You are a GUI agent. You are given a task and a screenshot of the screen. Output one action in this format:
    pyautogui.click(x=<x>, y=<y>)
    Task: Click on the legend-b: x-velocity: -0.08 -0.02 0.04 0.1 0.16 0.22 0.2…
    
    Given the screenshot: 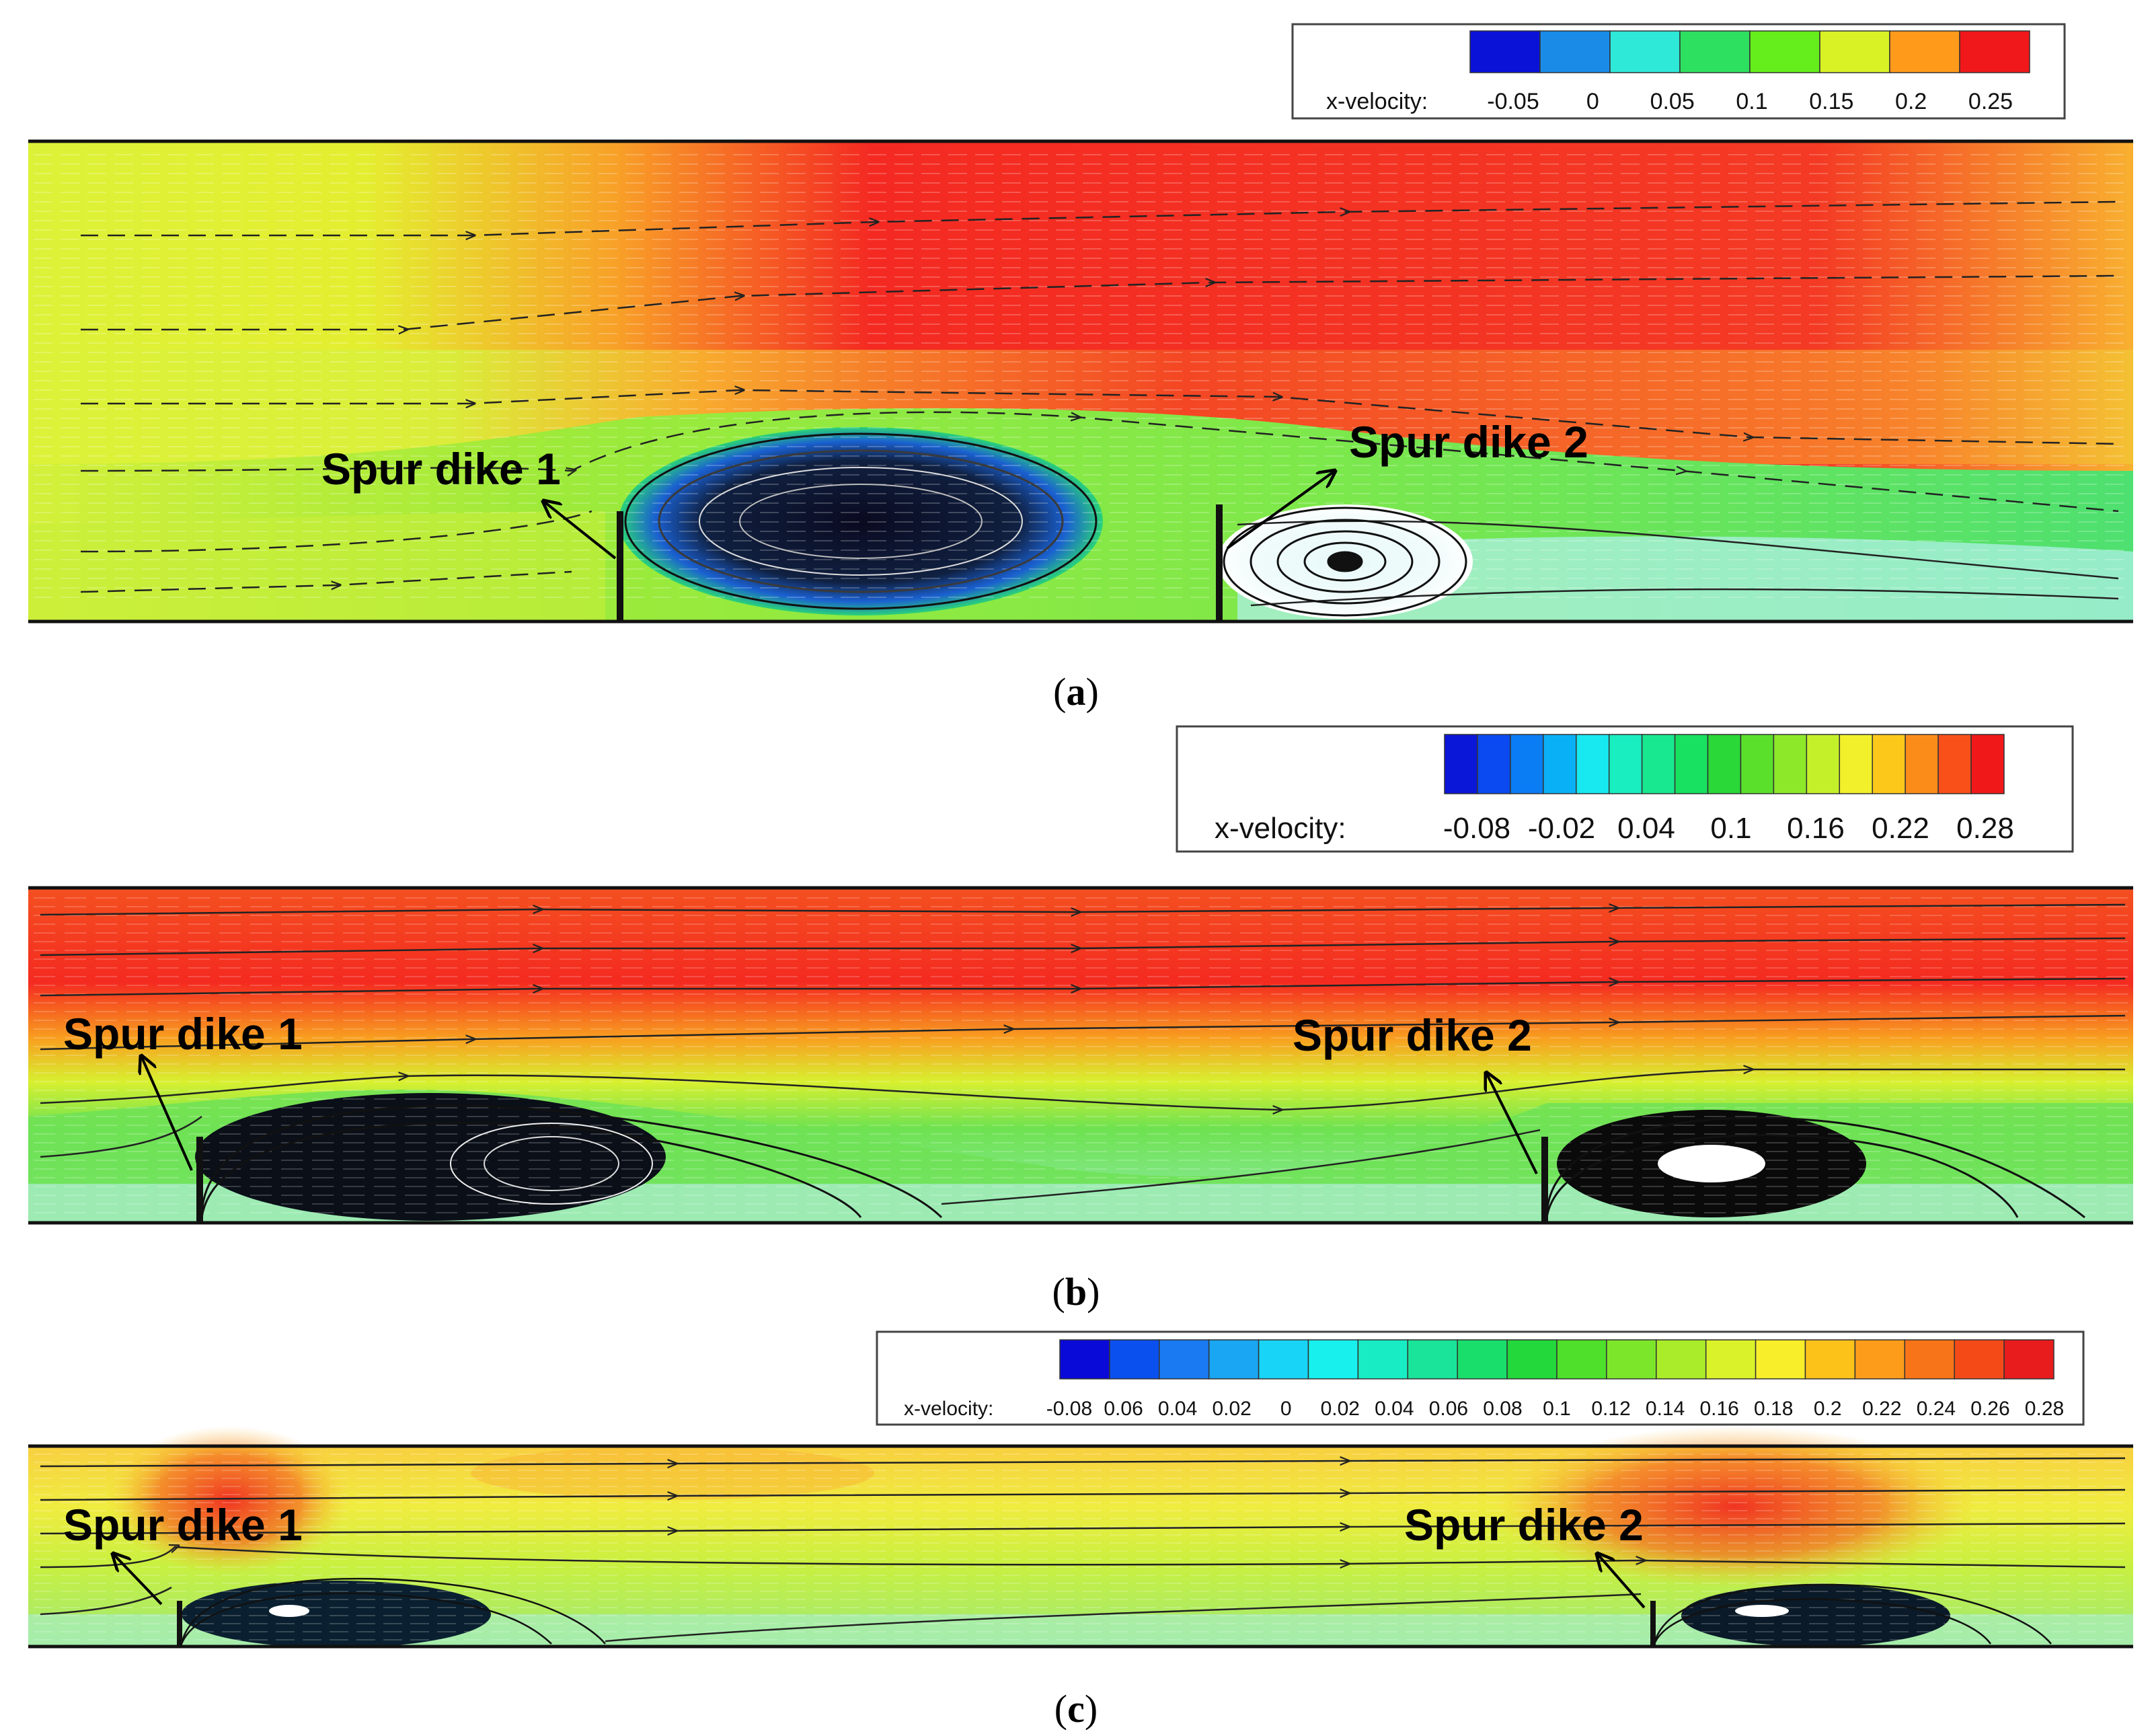 What is the action you would take?
    pyautogui.click(x=1625, y=789)
    